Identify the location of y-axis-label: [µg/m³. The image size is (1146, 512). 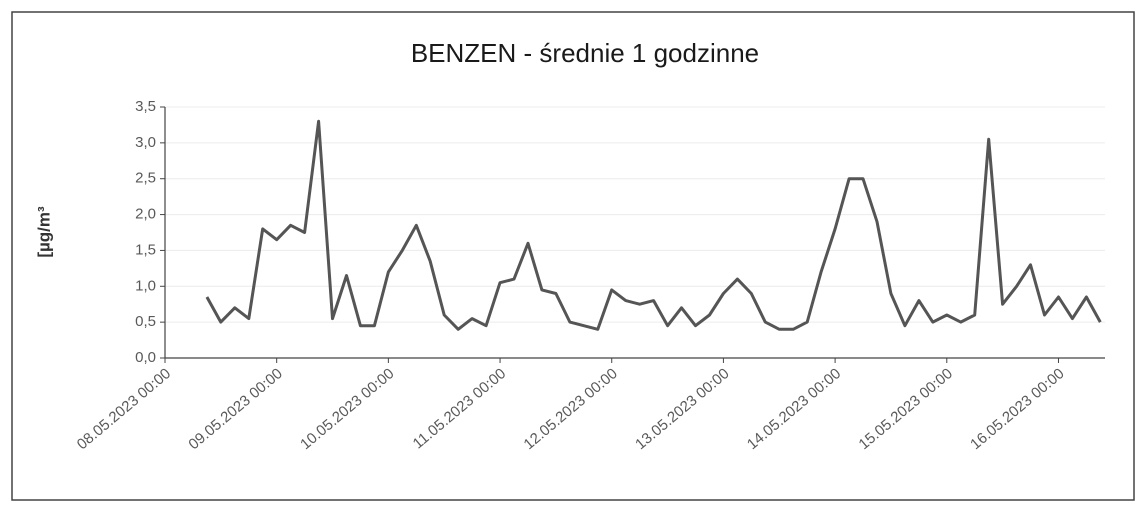
(43, 232).